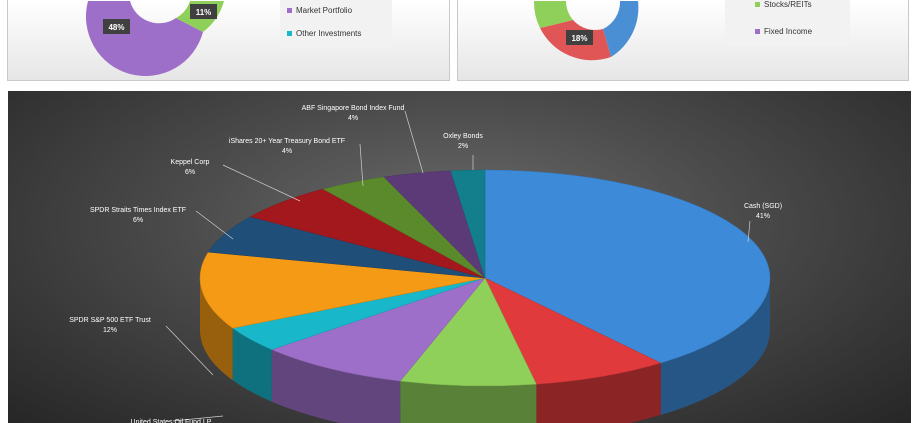  Describe the element at coordinates (171, 421) in the screenshot. I see `slice-label: United States Oil Fund LP` at that location.